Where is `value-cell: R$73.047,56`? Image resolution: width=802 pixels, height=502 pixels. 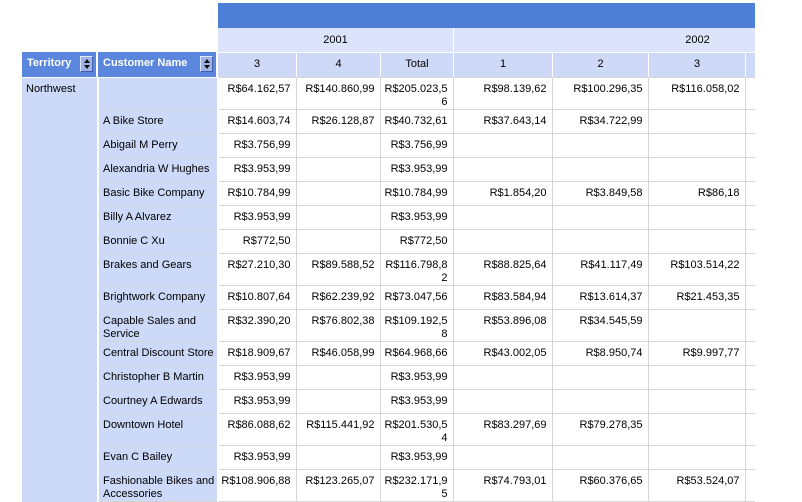 value-cell: R$73.047,56 is located at coordinates (416, 297).